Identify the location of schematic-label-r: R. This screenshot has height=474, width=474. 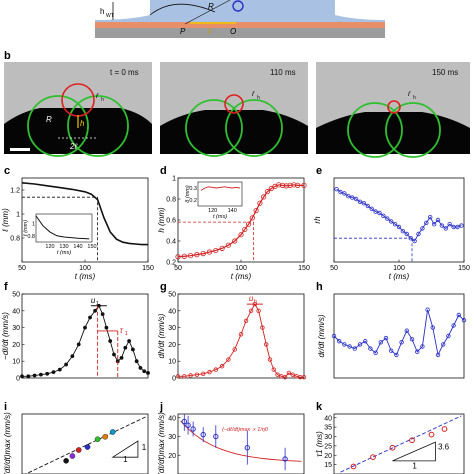
(211, 6).